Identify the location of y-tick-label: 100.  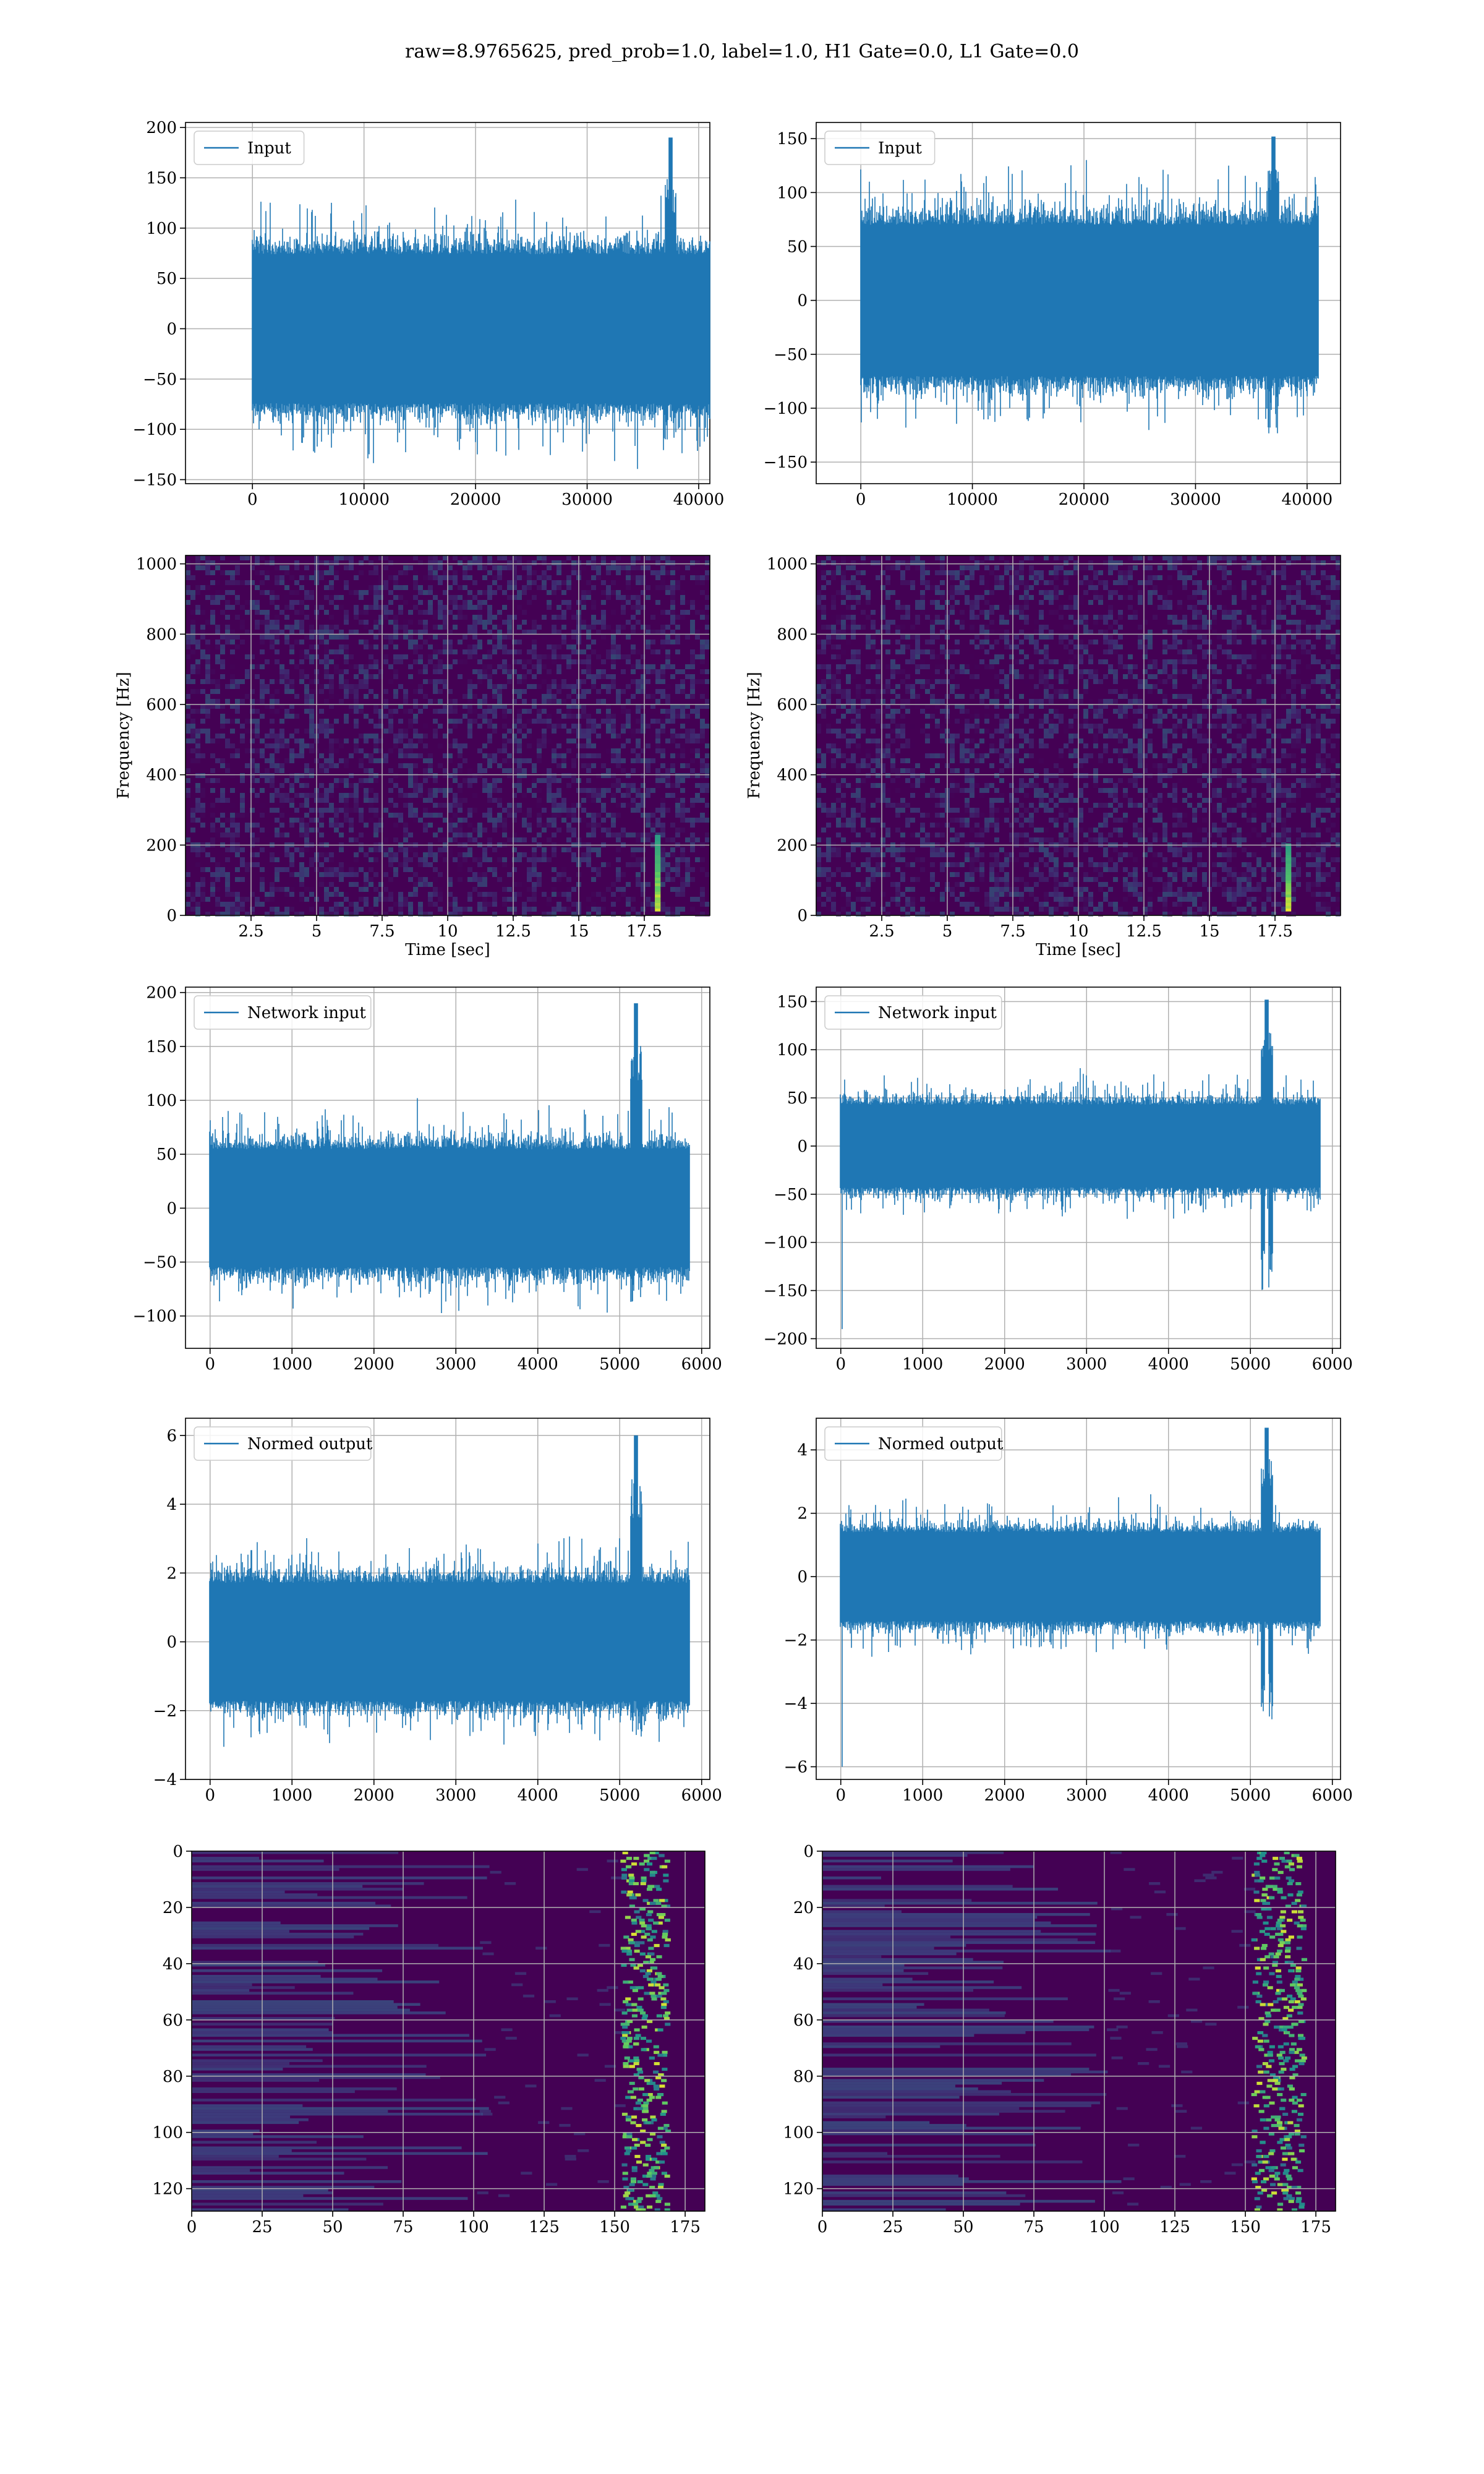
(792, 193).